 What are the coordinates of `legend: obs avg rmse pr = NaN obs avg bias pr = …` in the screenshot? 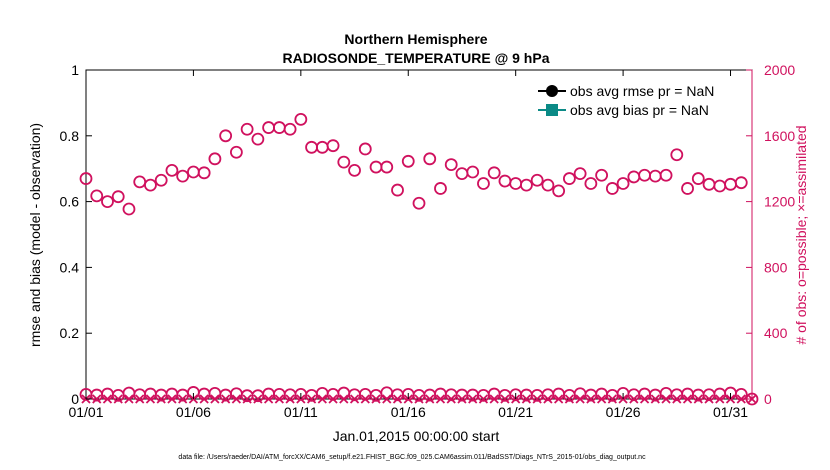 It's located at (639, 100).